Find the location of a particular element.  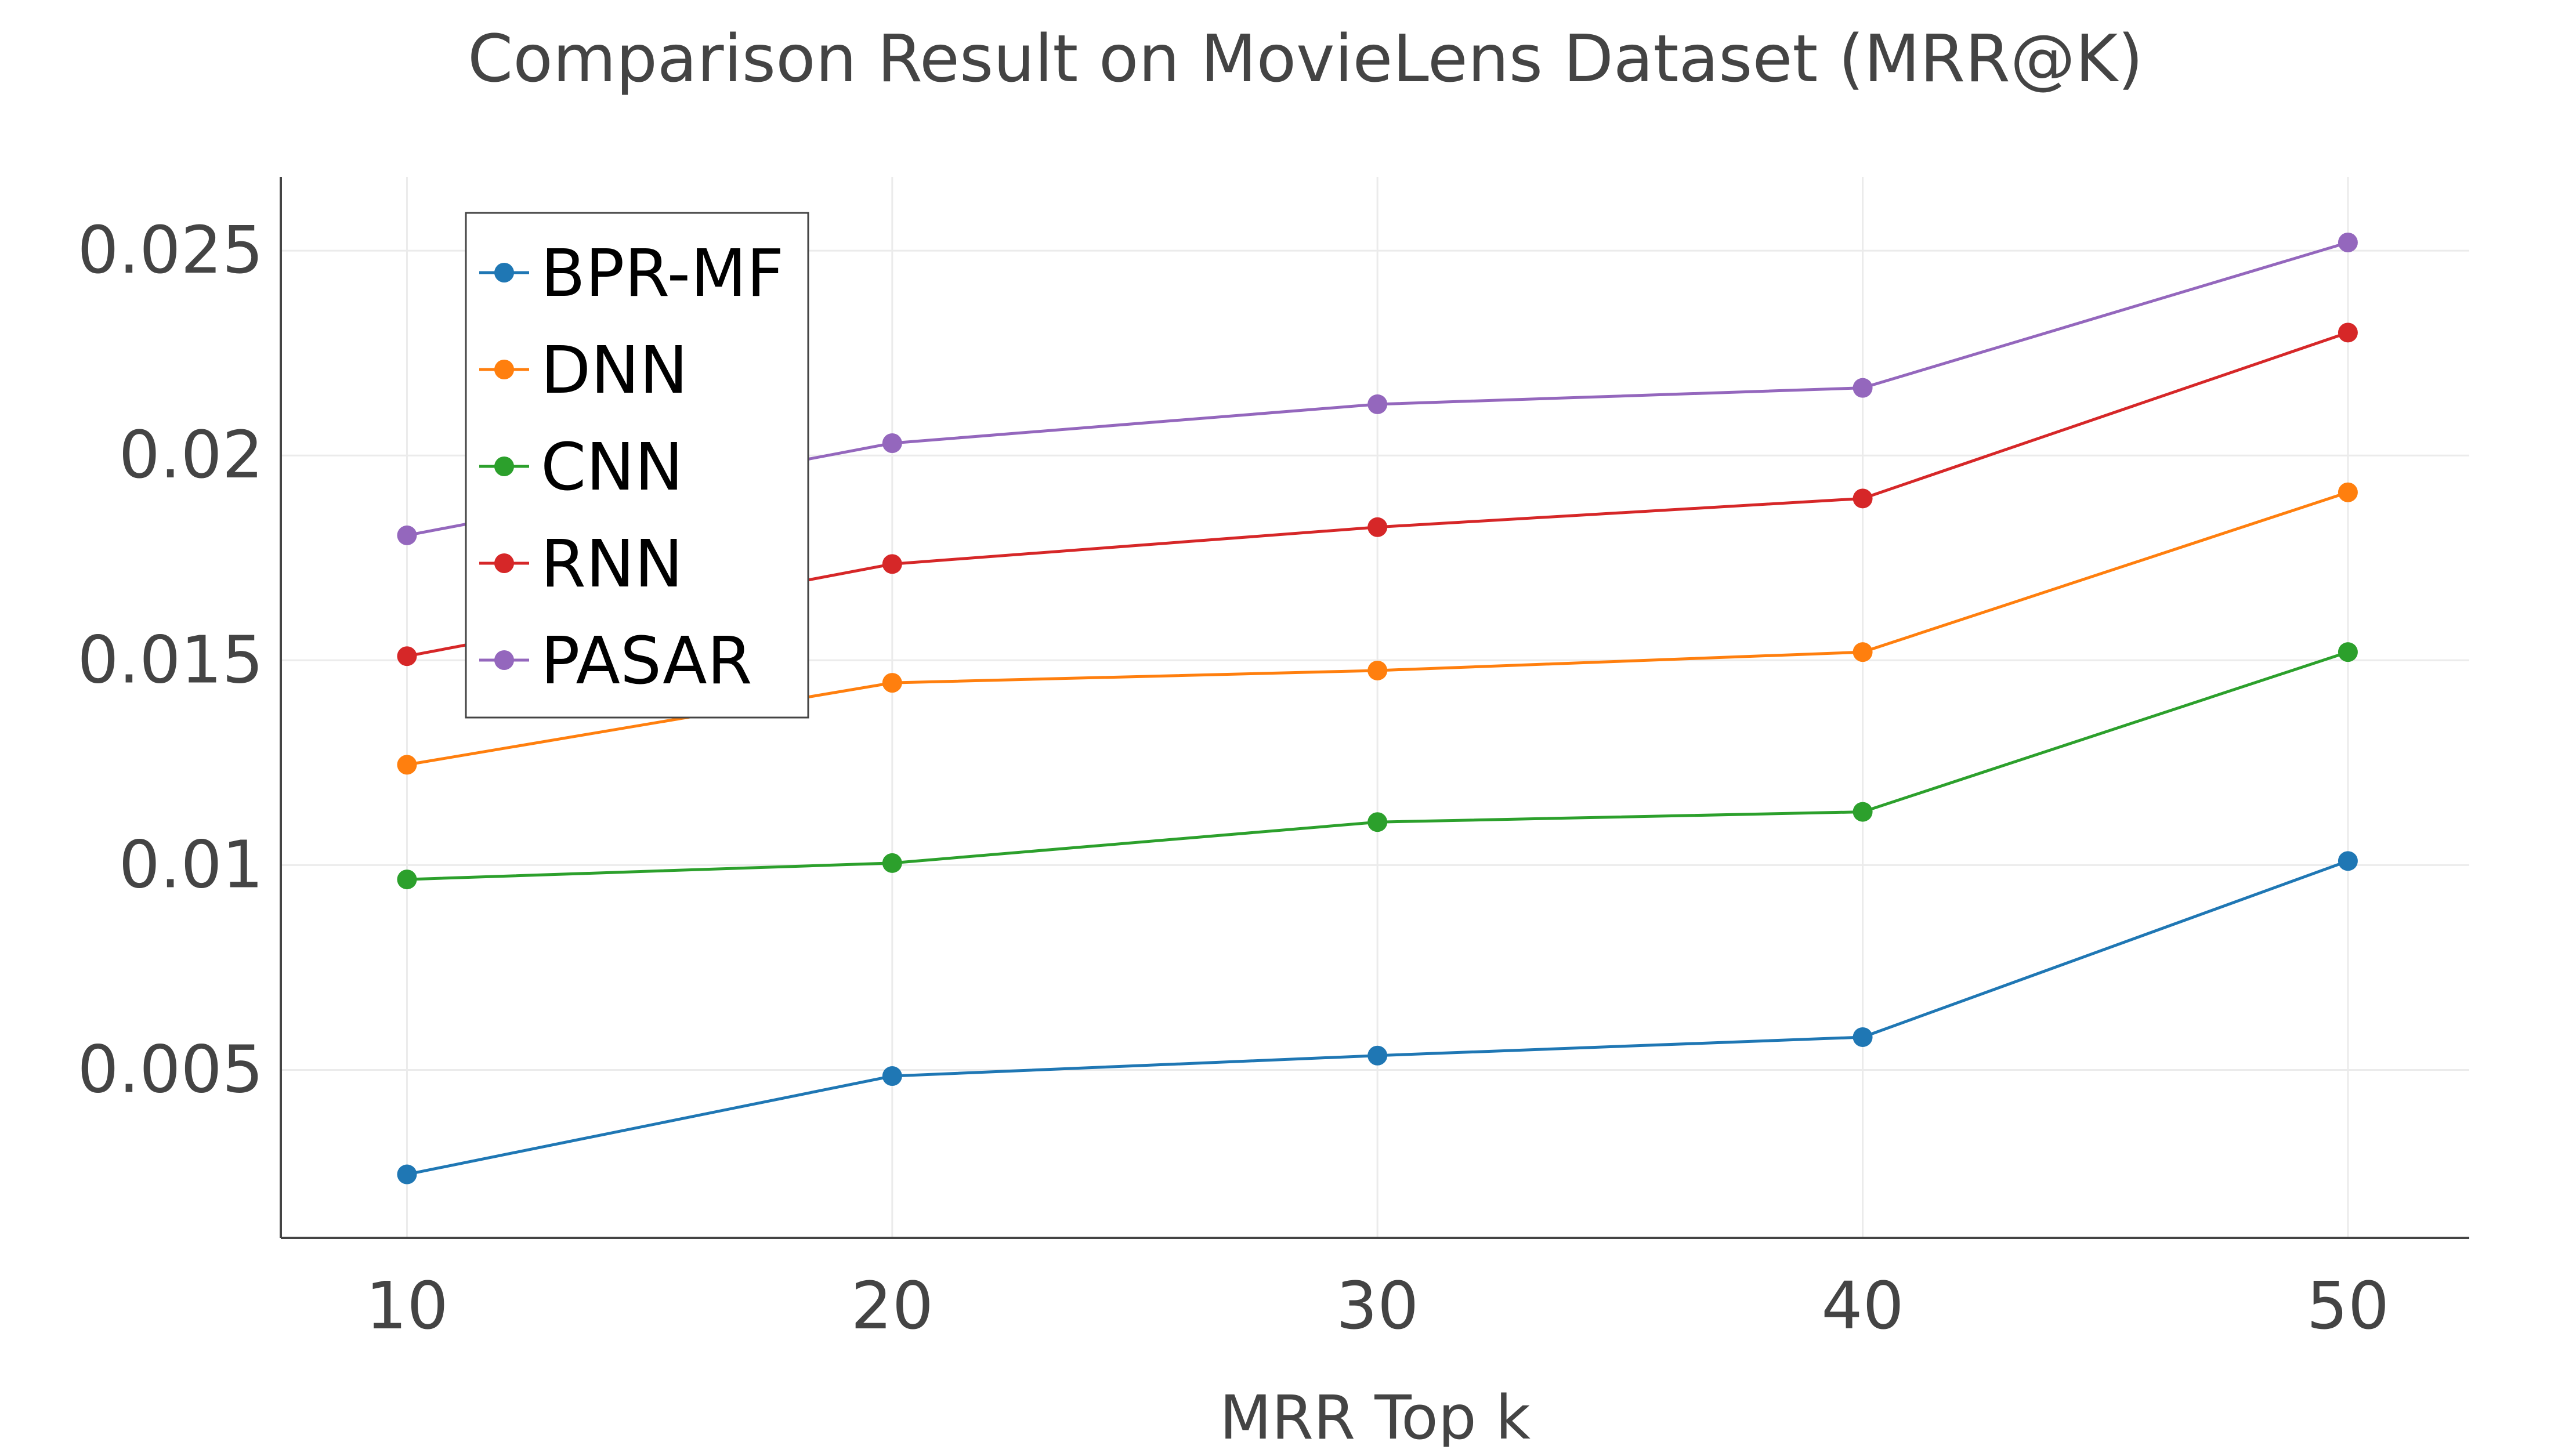

legend-item-dnn: DNN is located at coordinates (583, 370).